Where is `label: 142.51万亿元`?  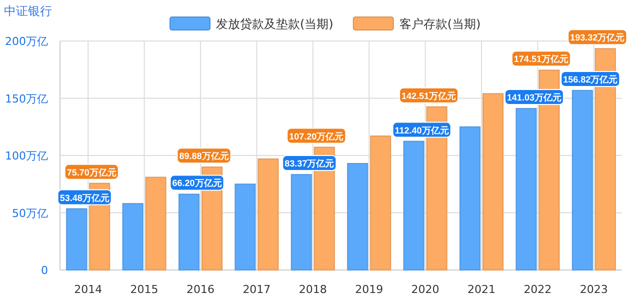
label: 142.51万亿元 is located at coordinates (429, 95).